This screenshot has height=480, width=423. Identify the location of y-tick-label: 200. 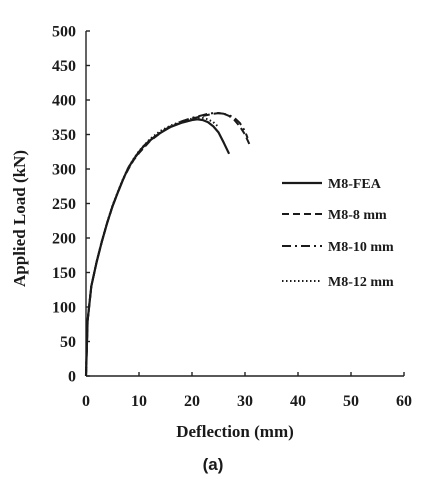
(64, 239).